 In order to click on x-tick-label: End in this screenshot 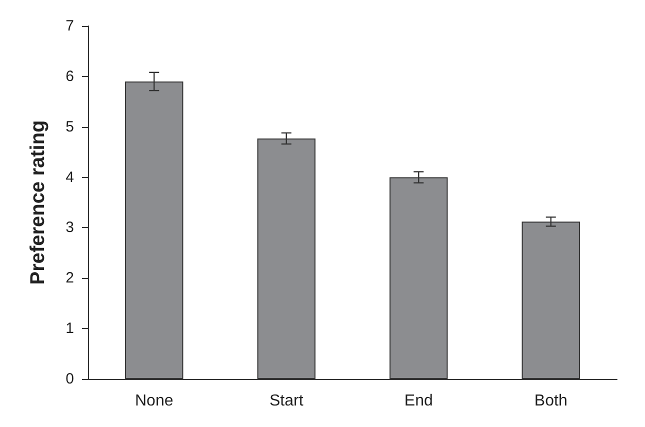, I will do `click(418, 401)`.